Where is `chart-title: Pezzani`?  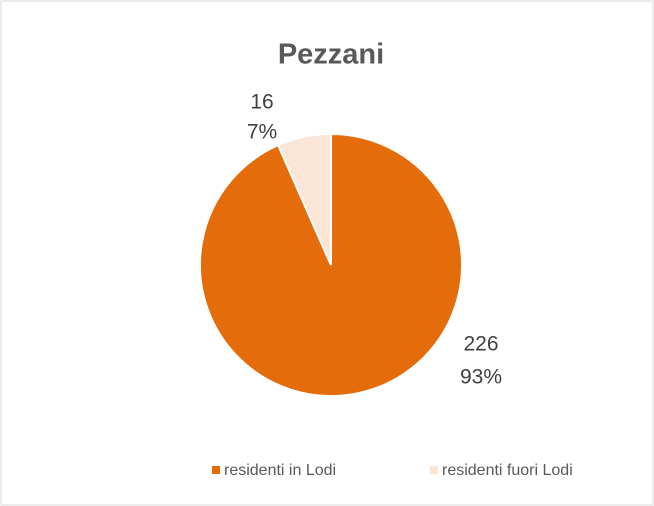
chart-title: Pezzani is located at coordinates (331, 55).